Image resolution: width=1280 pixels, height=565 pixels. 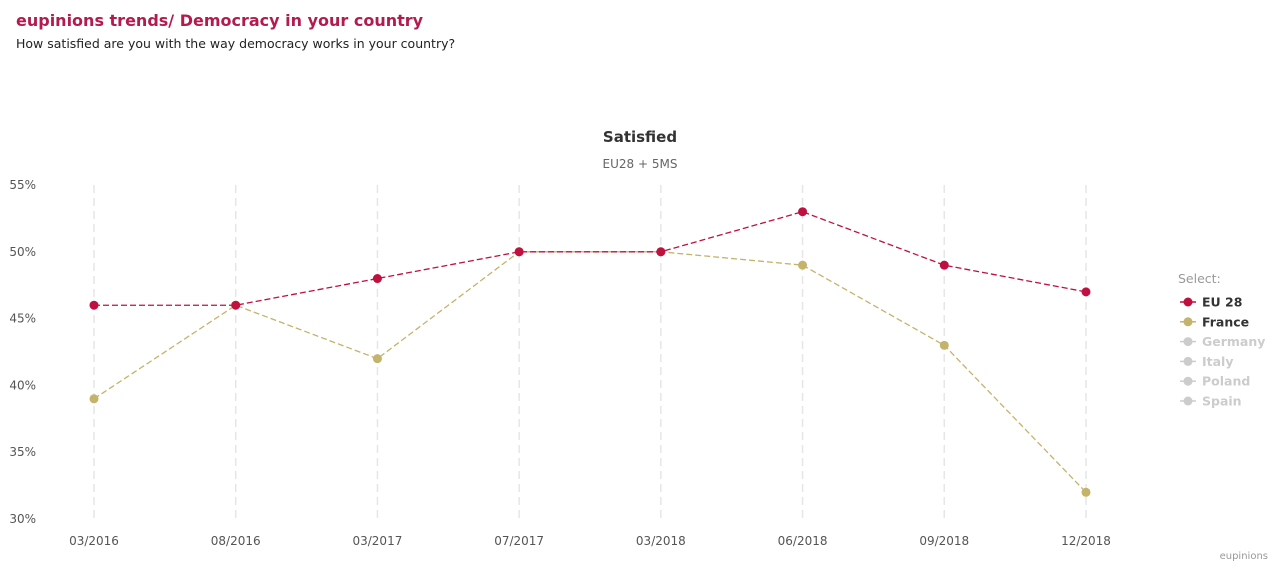 I want to click on legend-item-poland: Poland, so click(x=1215, y=381).